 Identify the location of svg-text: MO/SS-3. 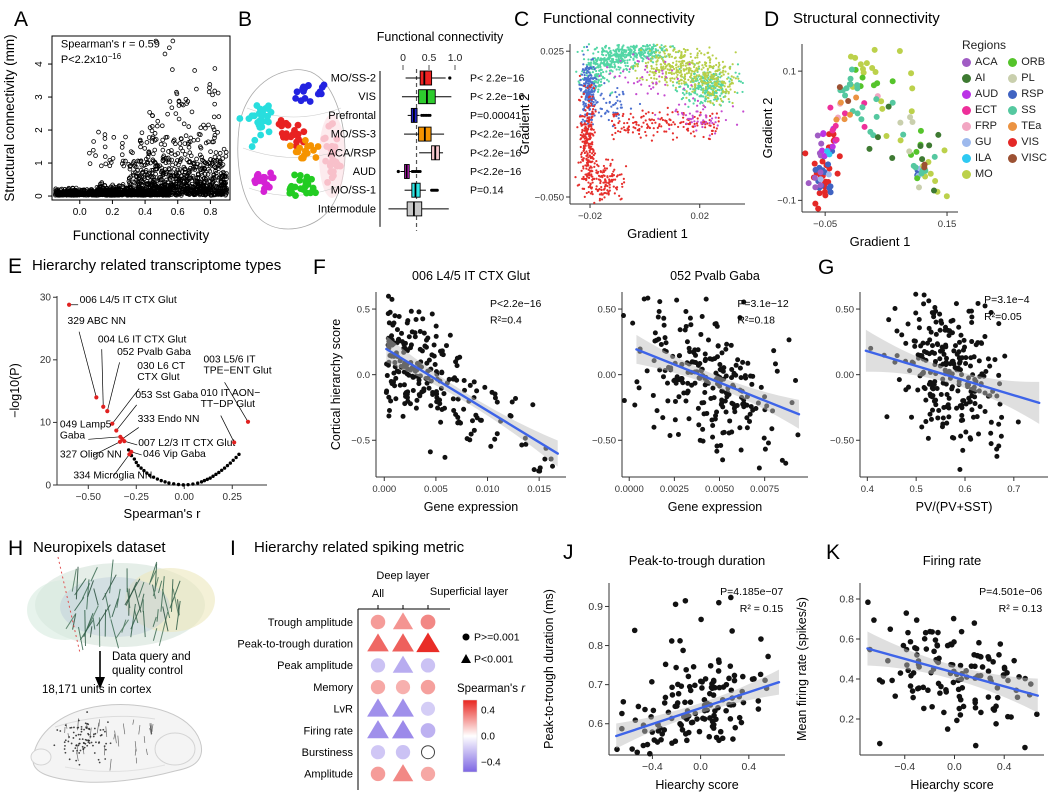
(353, 135).